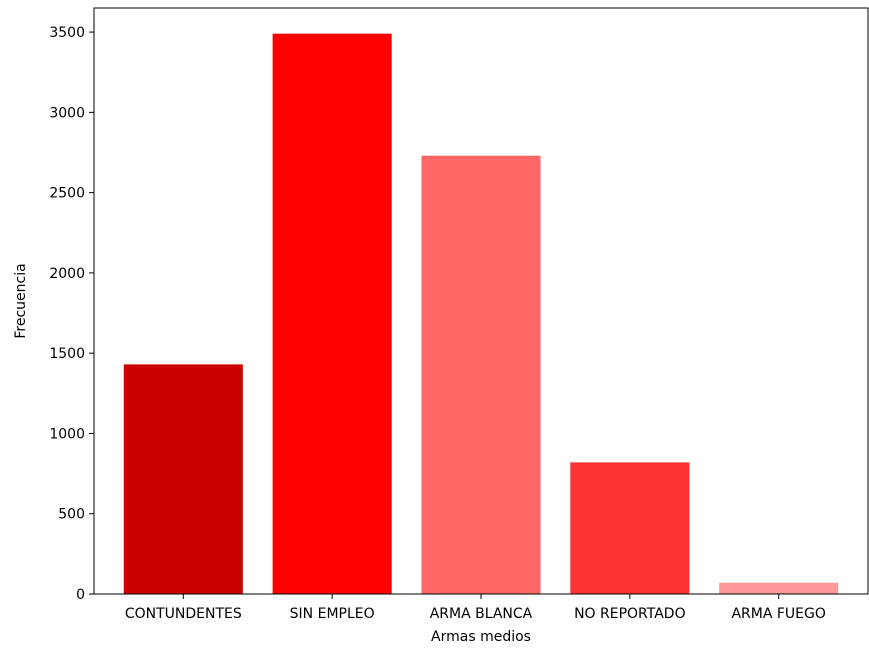 The height and width of the screenshot is (648, 869). I want to click on x-tick-label: ARMA FUEGO, so click(778, 614).